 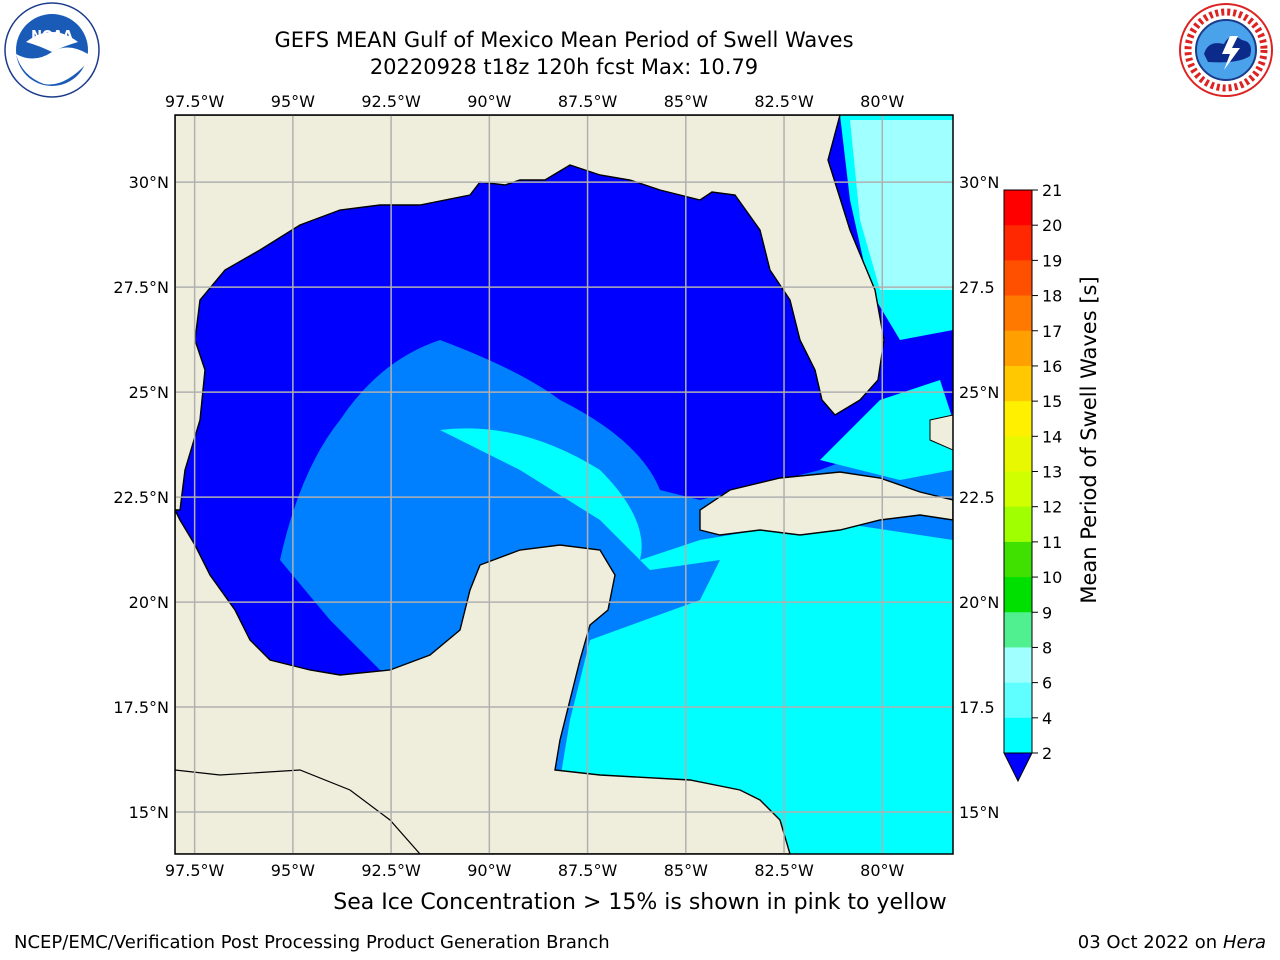 What do you see at coordinates (882, 870) in the screenshot?
I see `lon-label-bottom: 80°W` at bounding box center [882, 870].